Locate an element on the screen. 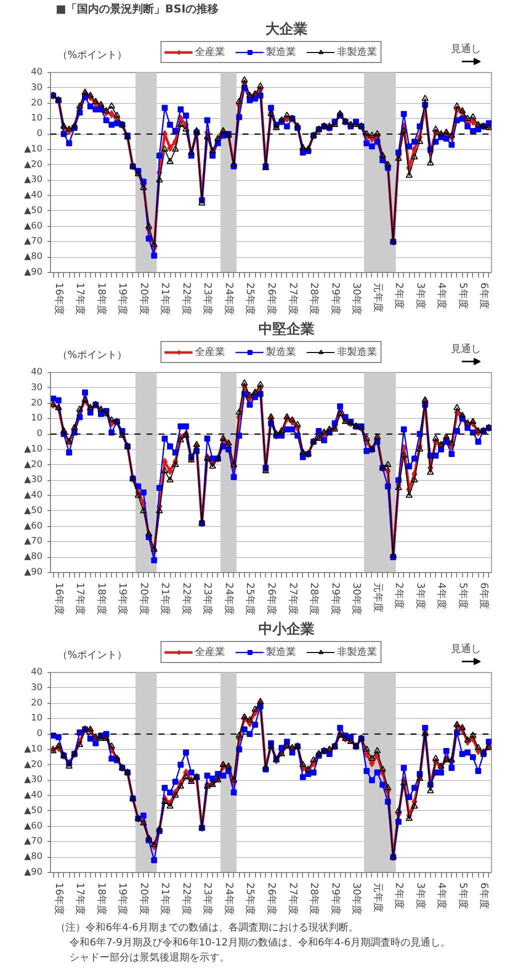 This screenshot has width=505, height=975. x-tick-label: 5年度 is located at coordinates (462, 295).